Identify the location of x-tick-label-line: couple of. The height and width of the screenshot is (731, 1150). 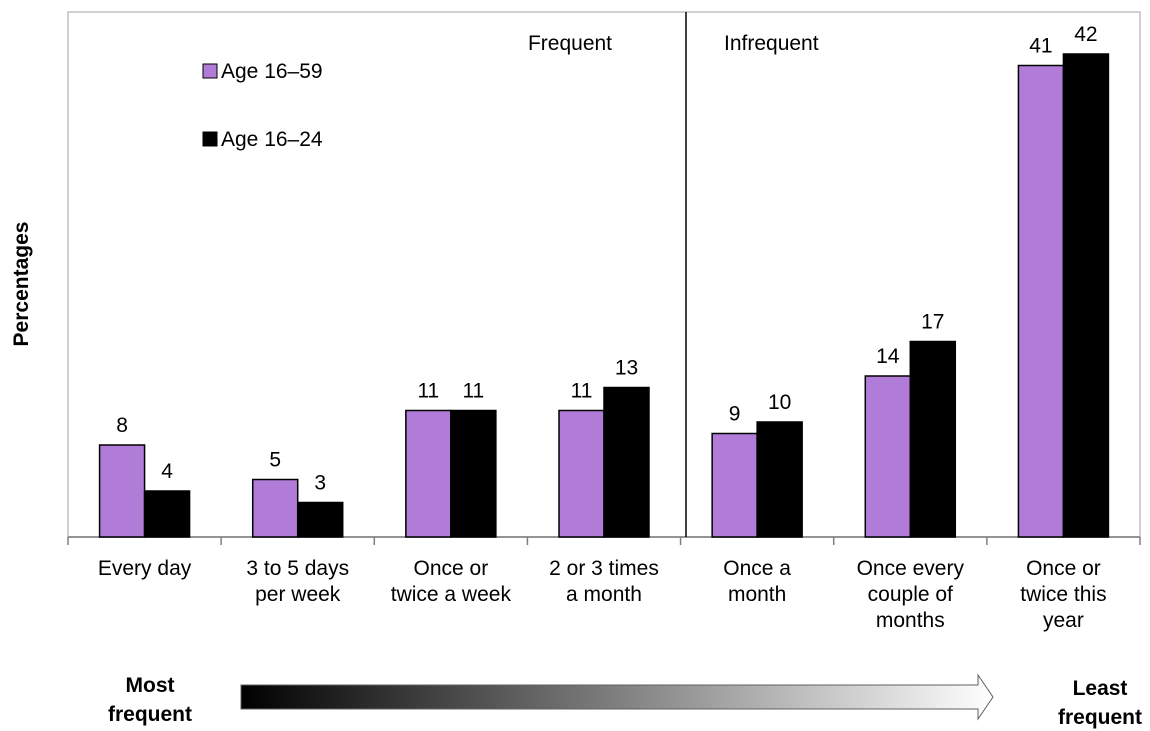
(910, 594).